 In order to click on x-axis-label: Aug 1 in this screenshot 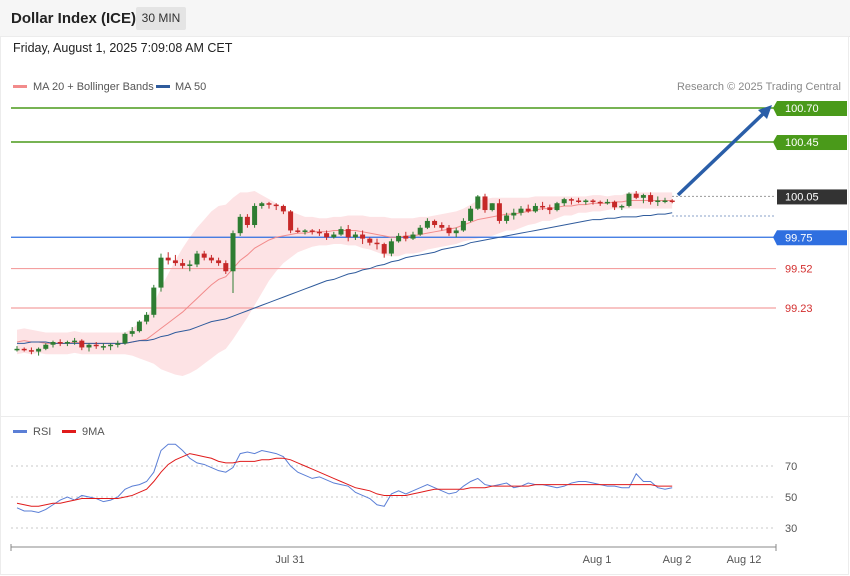, I will do `click(597, 560)`.